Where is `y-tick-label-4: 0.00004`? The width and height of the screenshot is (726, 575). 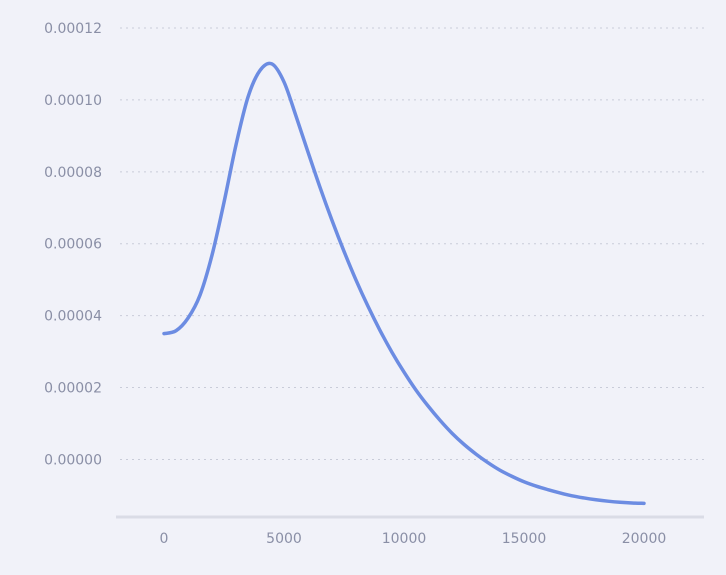 y-tick-label-4: 0.00004 is located at coordinates (73, 317).